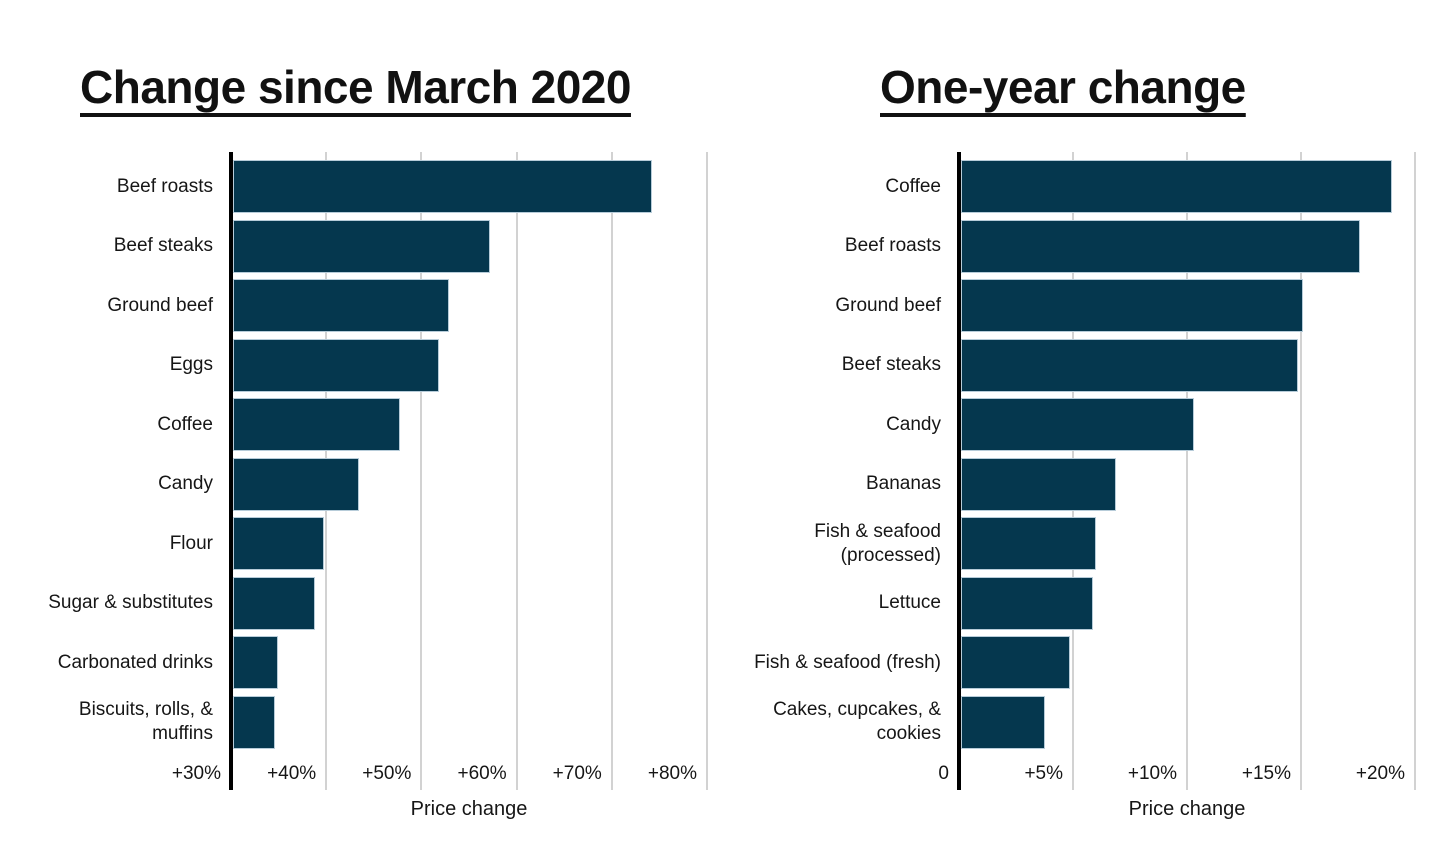 This screenshot has width=1450, height=850. What do you see at coordinates (847, 662) in the screenshot?
I see `category-label: Fish & seafood (fresh)` at bounding box center [847, 662].